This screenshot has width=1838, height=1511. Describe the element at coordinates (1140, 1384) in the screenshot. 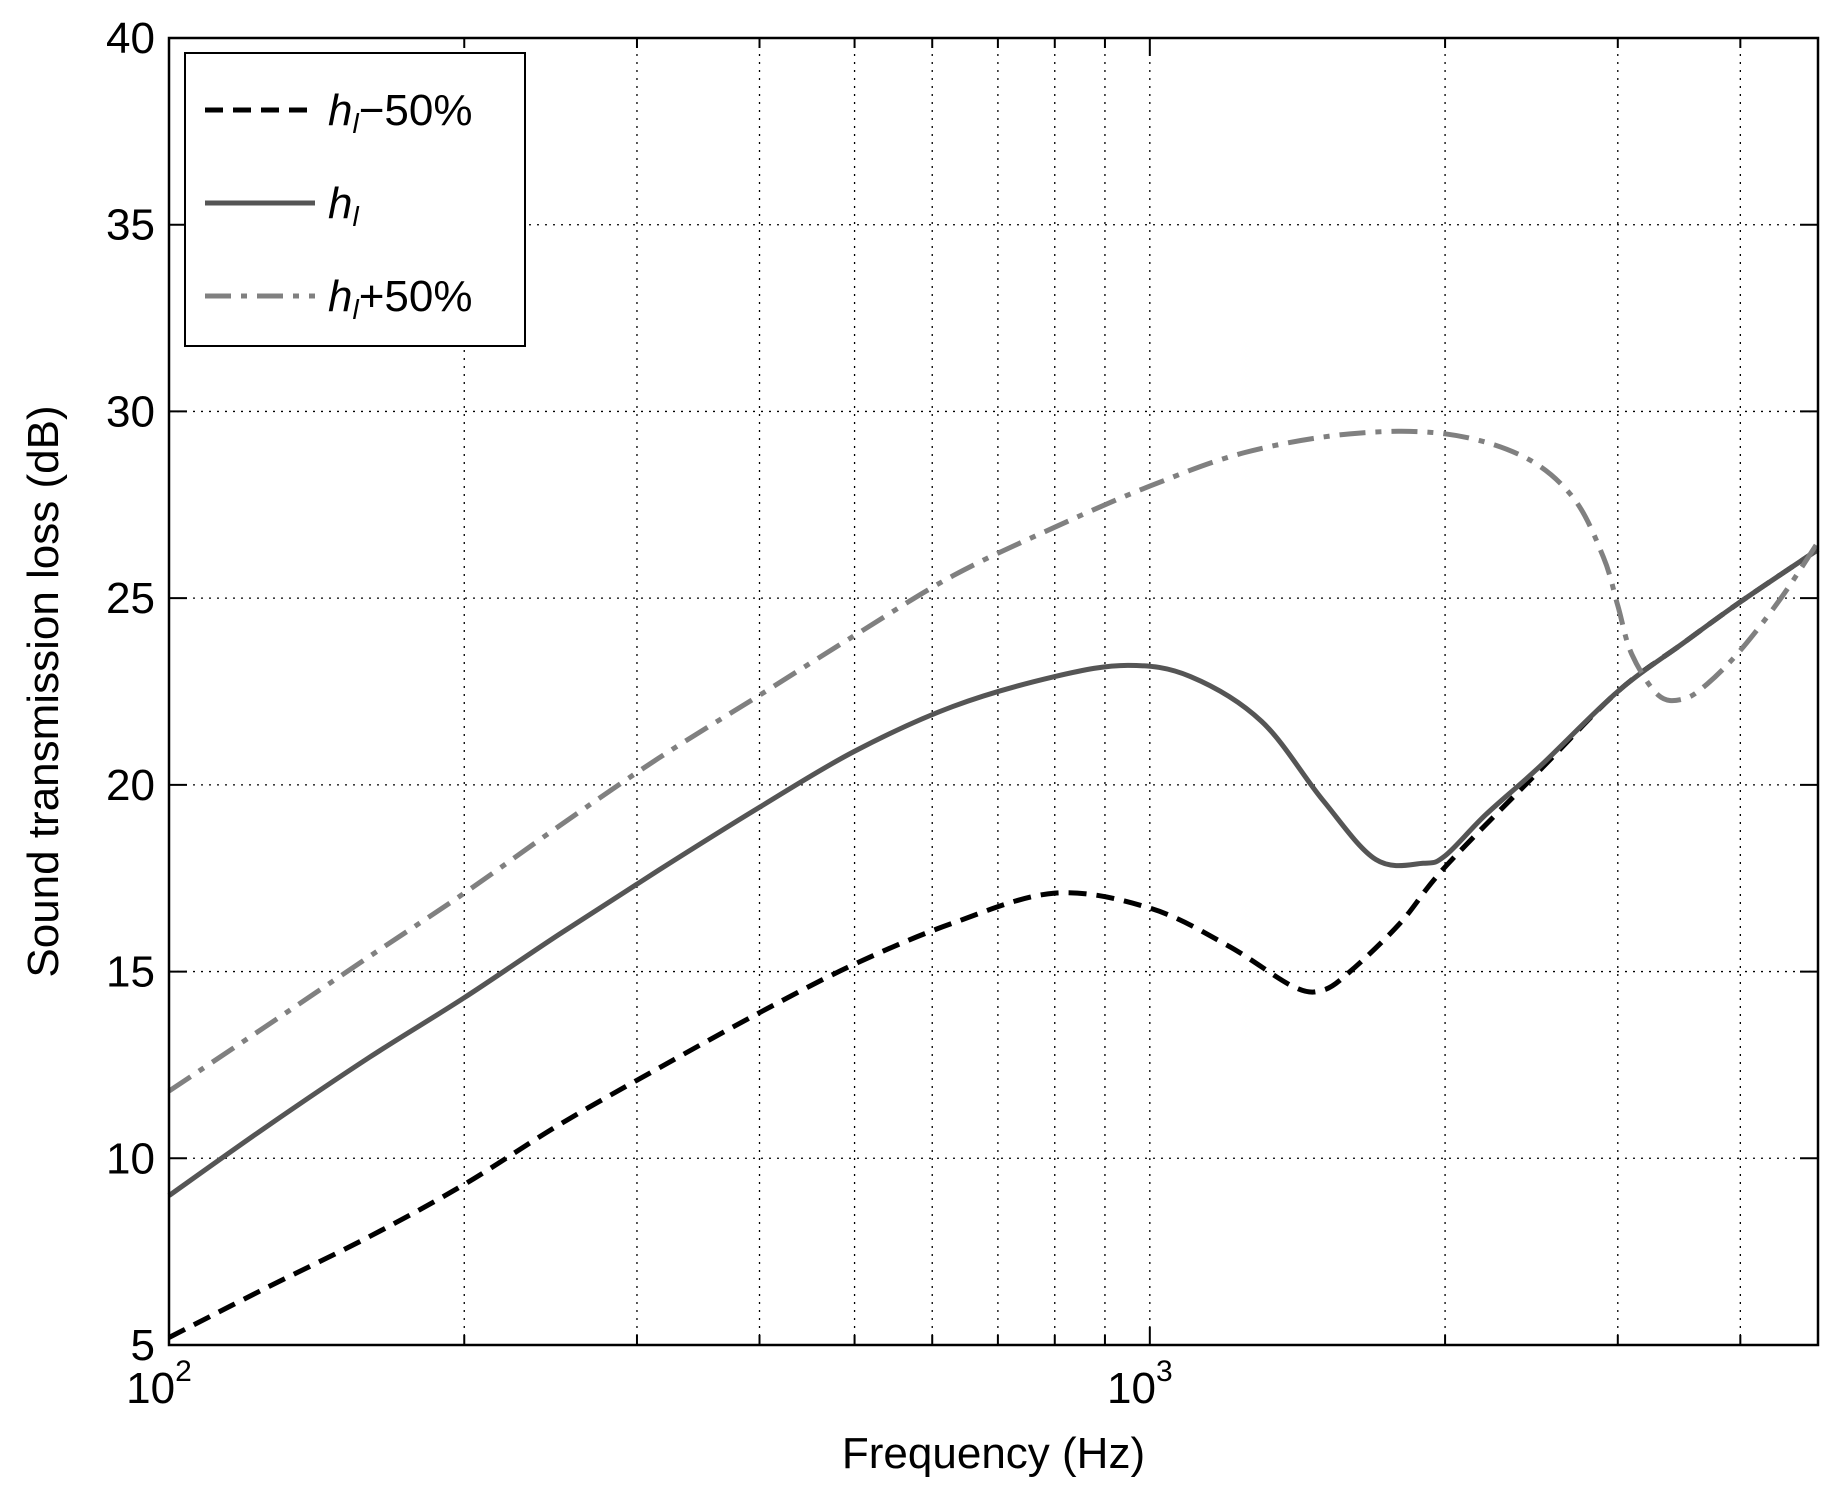

I see `x-tick-label: 10³` at that location.